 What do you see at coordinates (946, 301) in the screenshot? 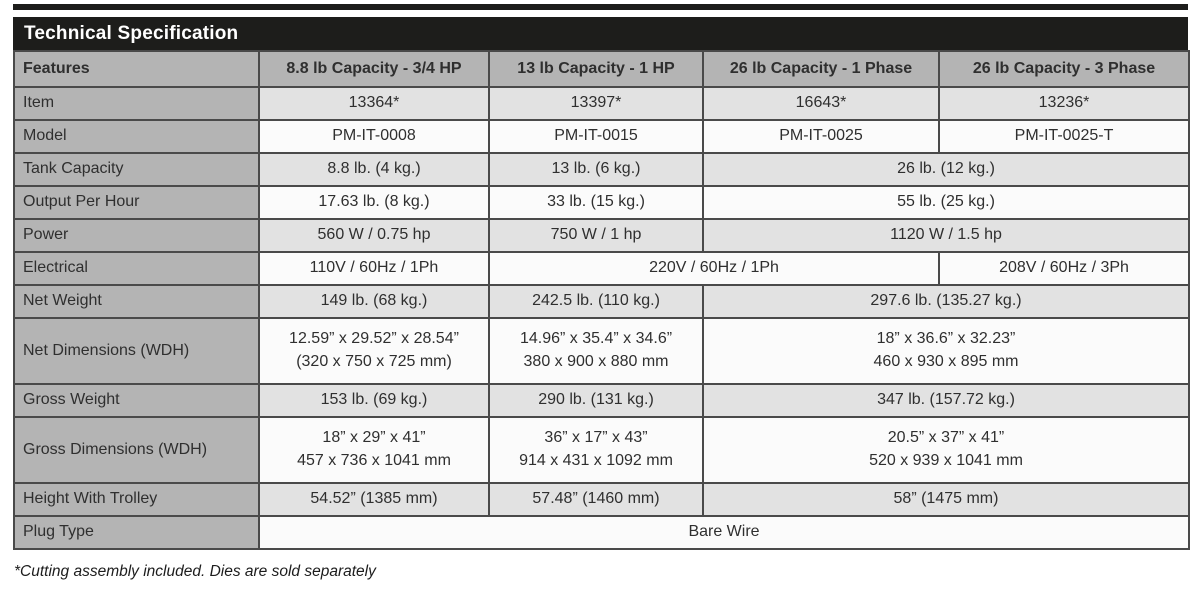
I see `spec-value-cell: 297.6 lb. (135.27 kg.)` at bounding box center [946, 301].